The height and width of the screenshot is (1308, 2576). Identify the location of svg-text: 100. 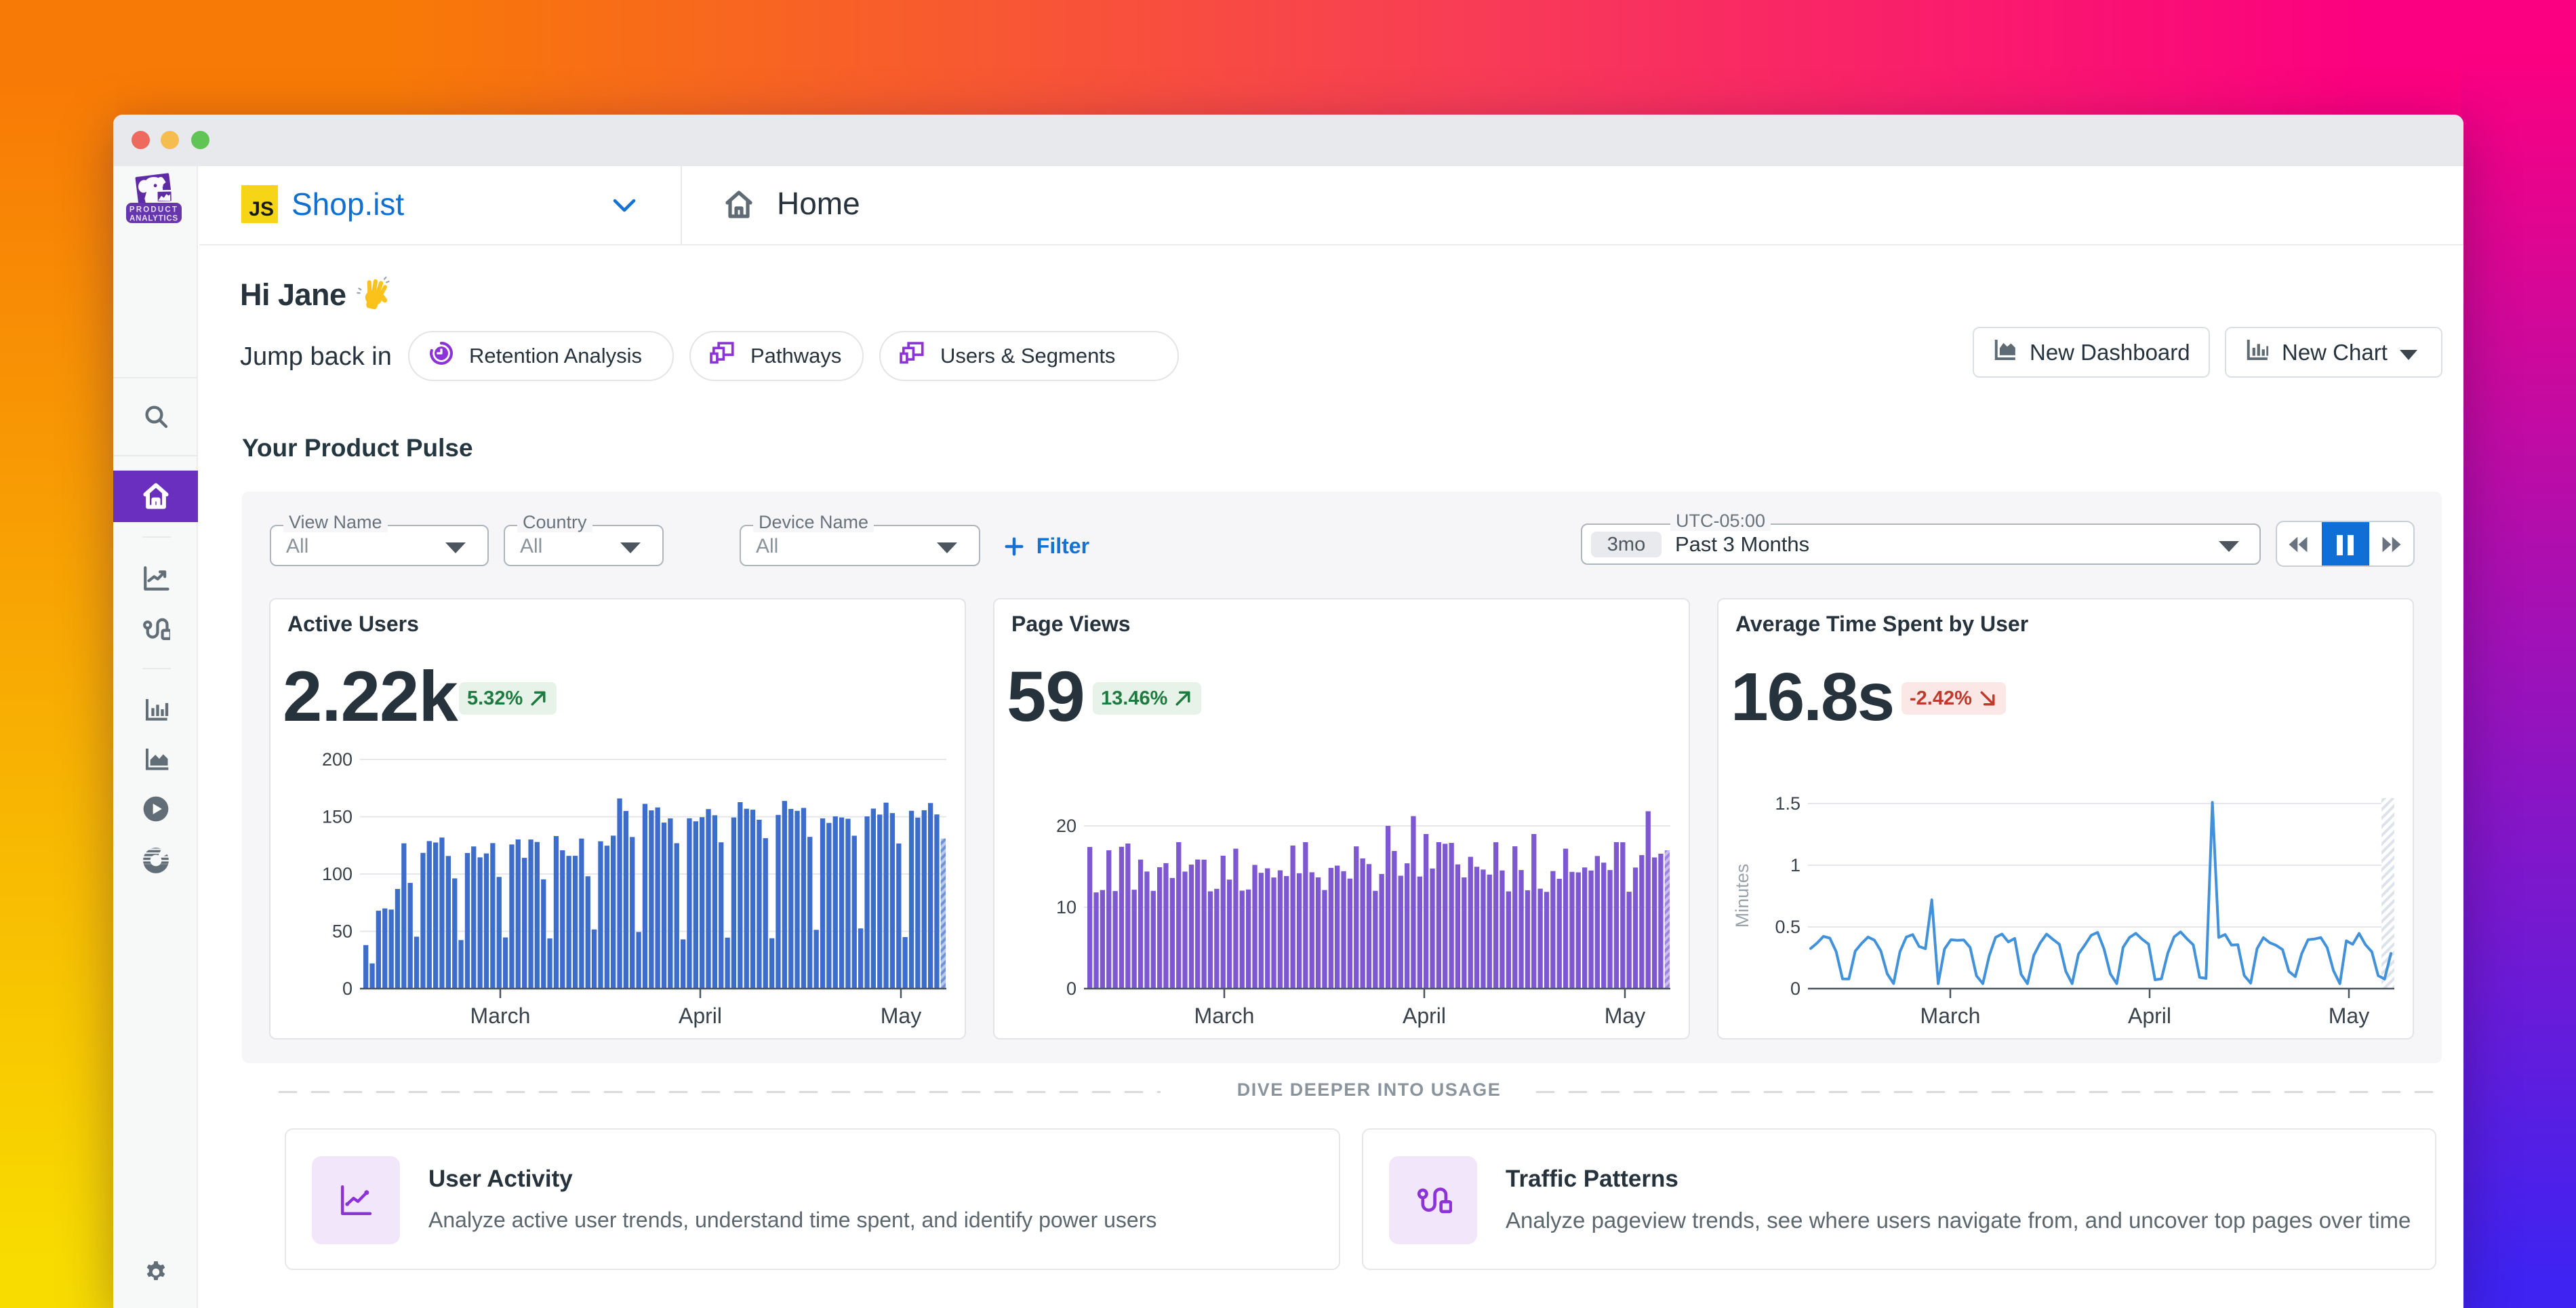
(337, 874).